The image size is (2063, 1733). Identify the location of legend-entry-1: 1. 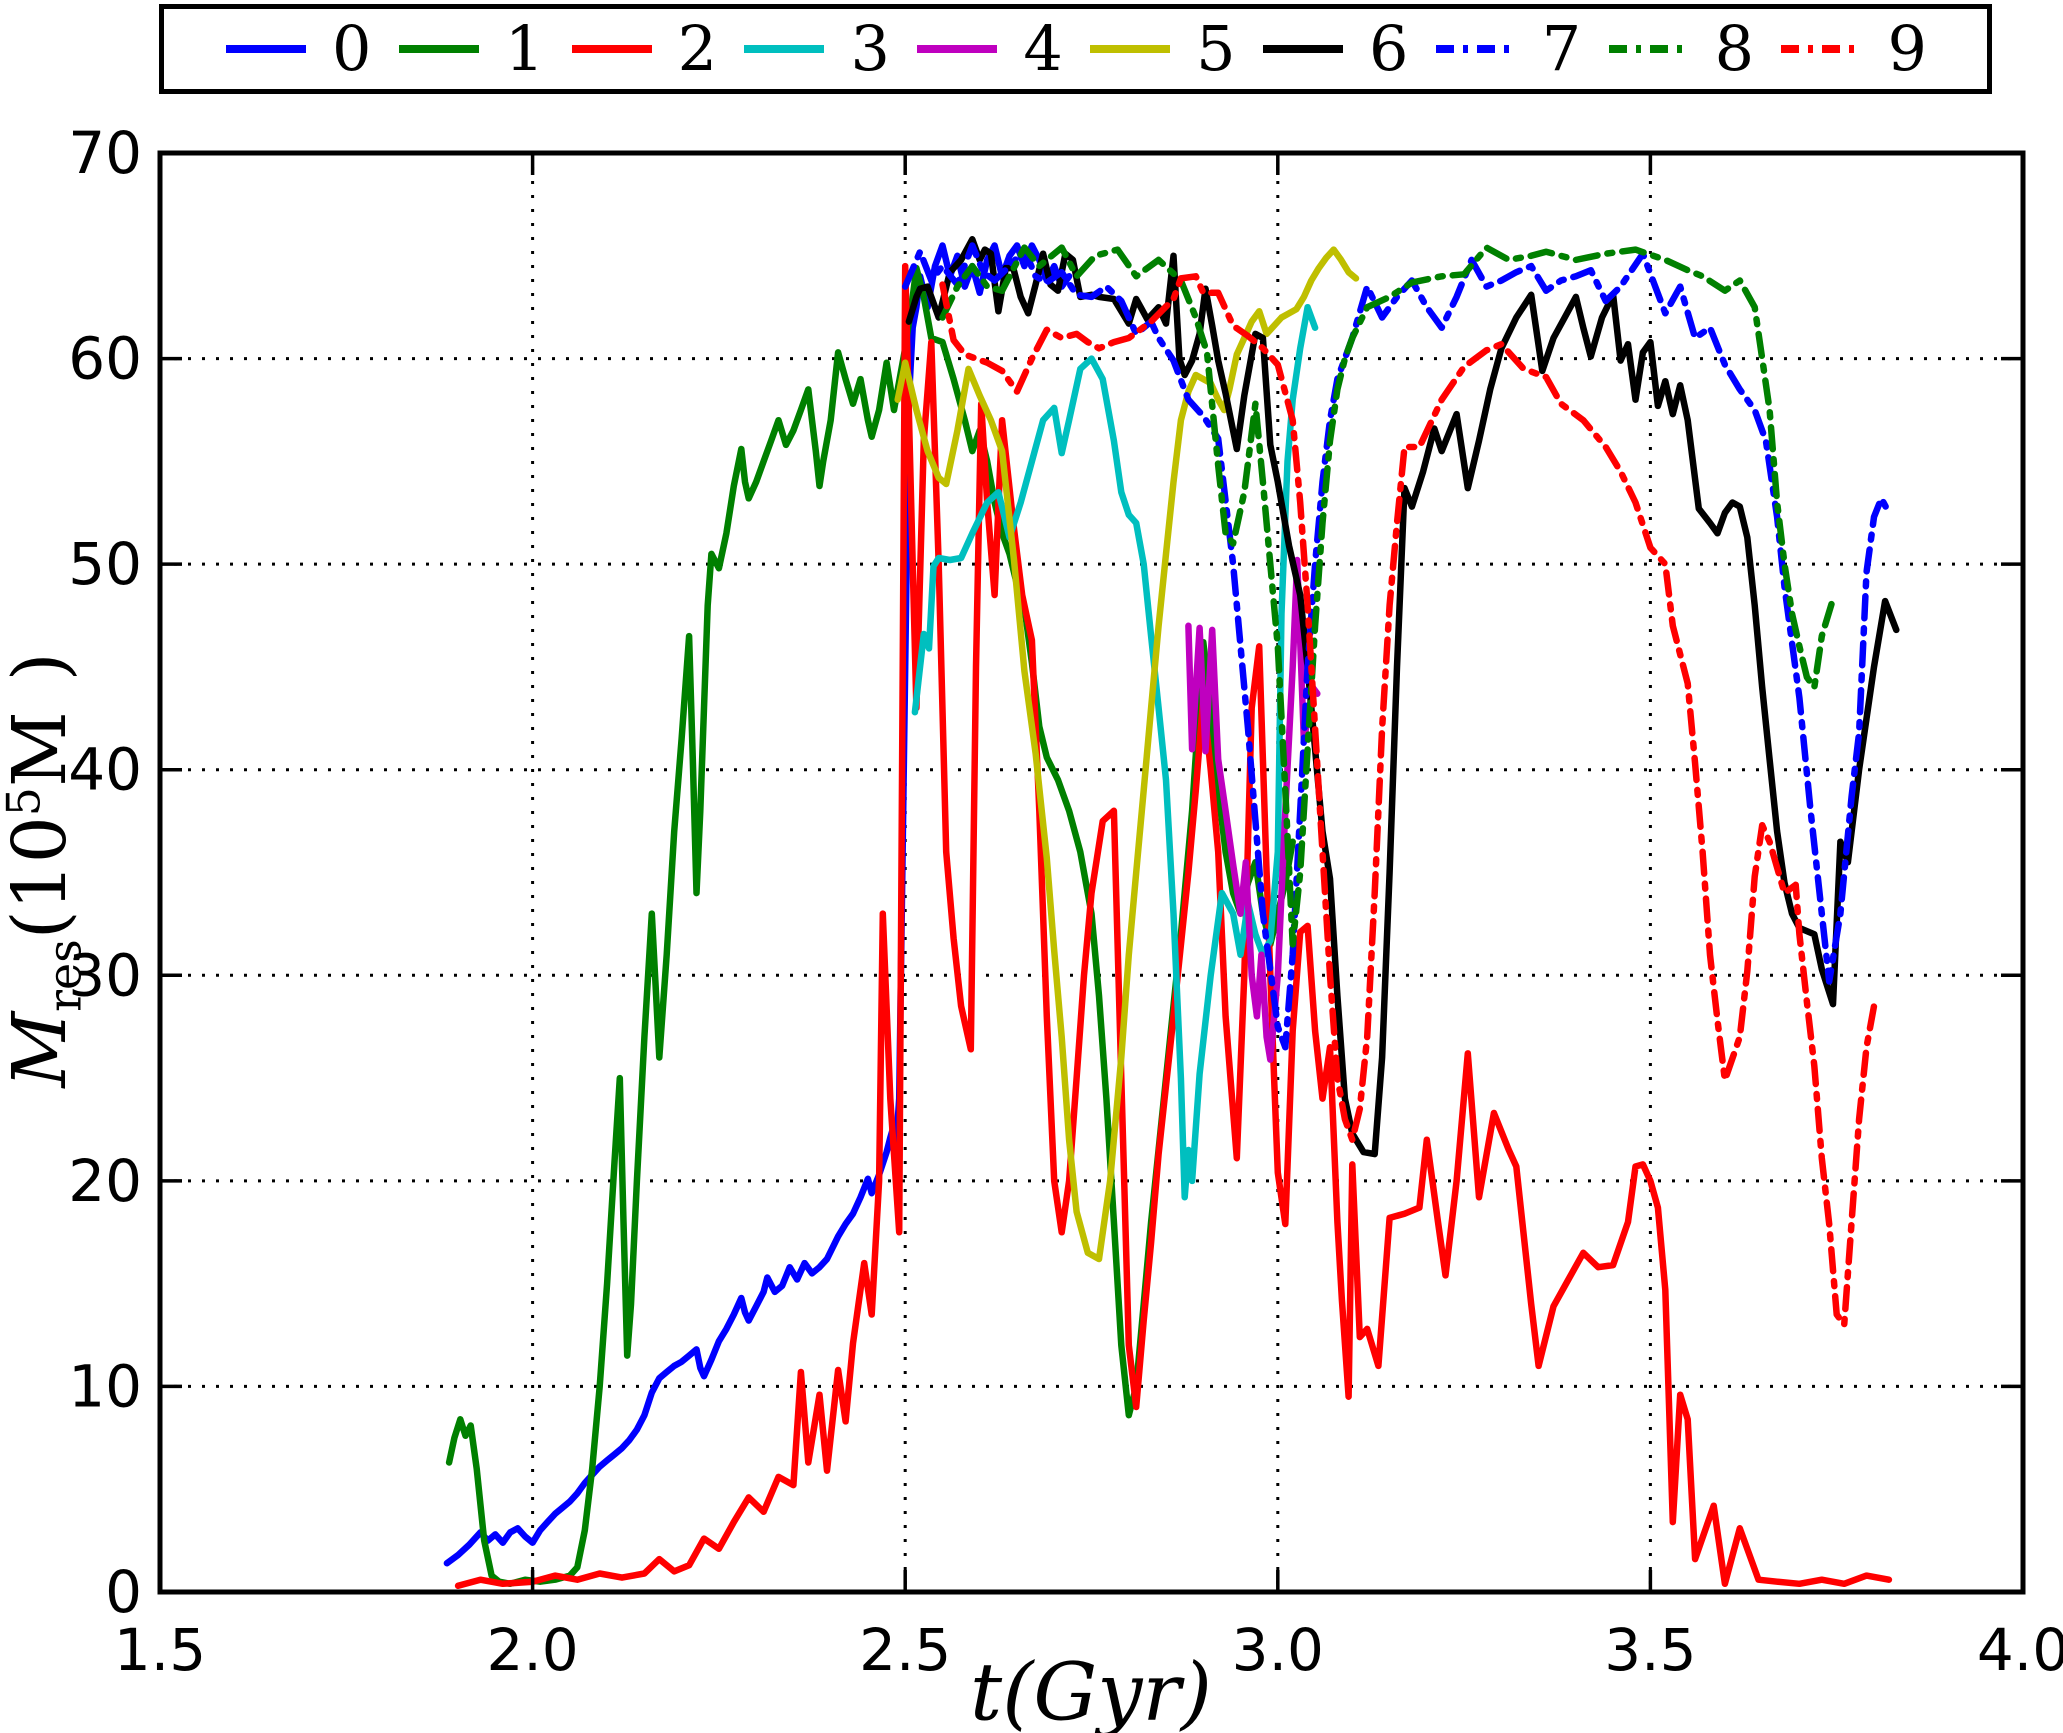
(470, 49).